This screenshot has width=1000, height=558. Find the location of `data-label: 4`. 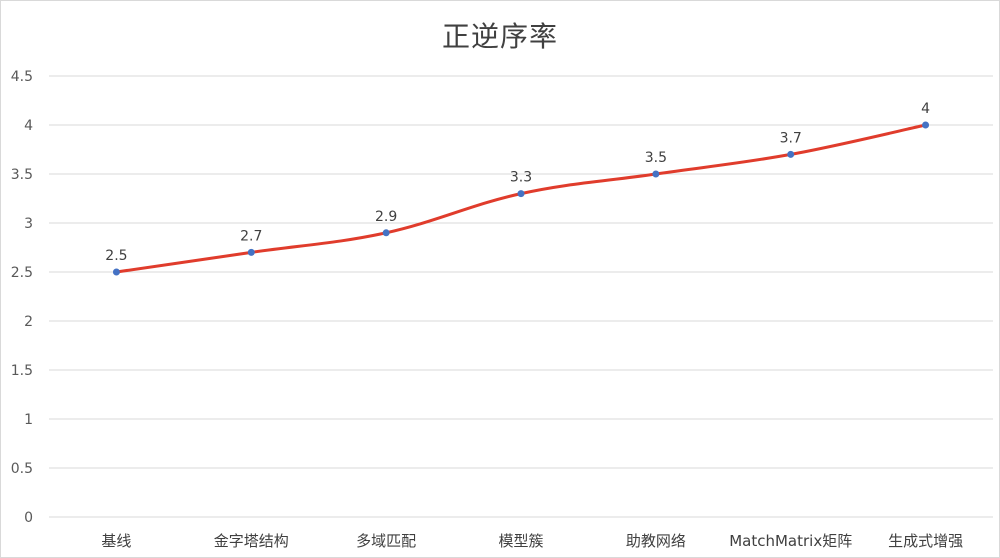

data-label: 4 is located at coordinates (925, 109).